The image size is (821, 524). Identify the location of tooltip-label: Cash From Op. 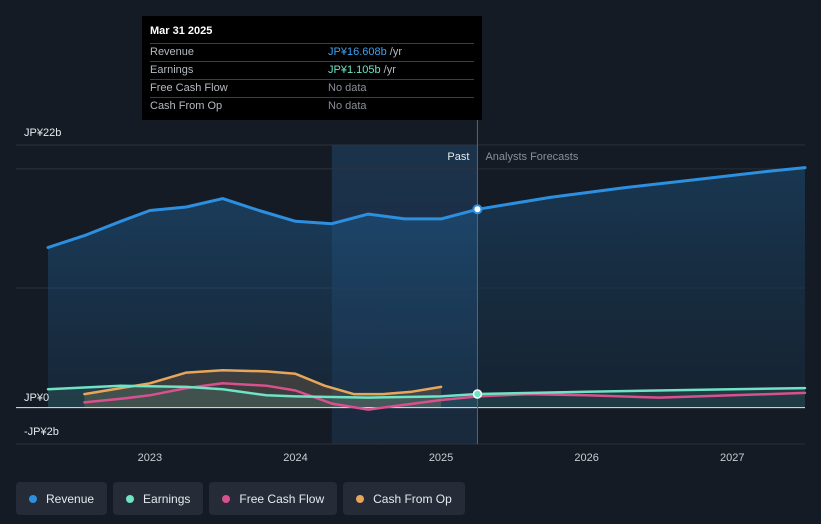
(186, 106).